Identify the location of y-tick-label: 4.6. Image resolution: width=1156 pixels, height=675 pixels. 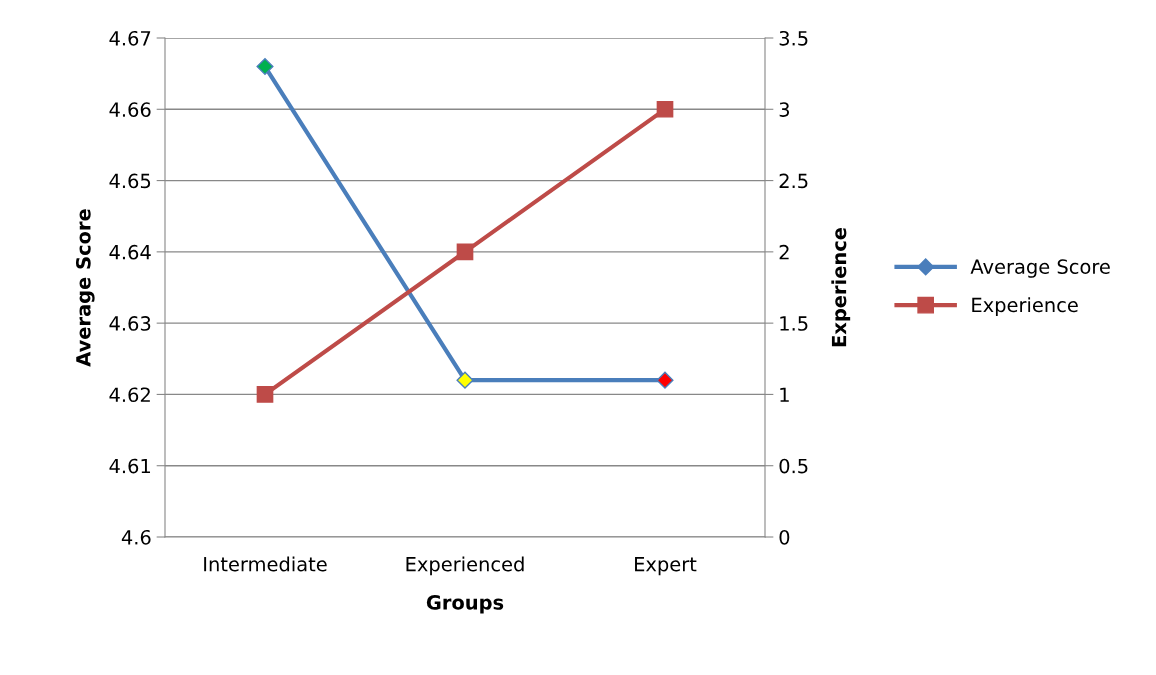
(136, 537).